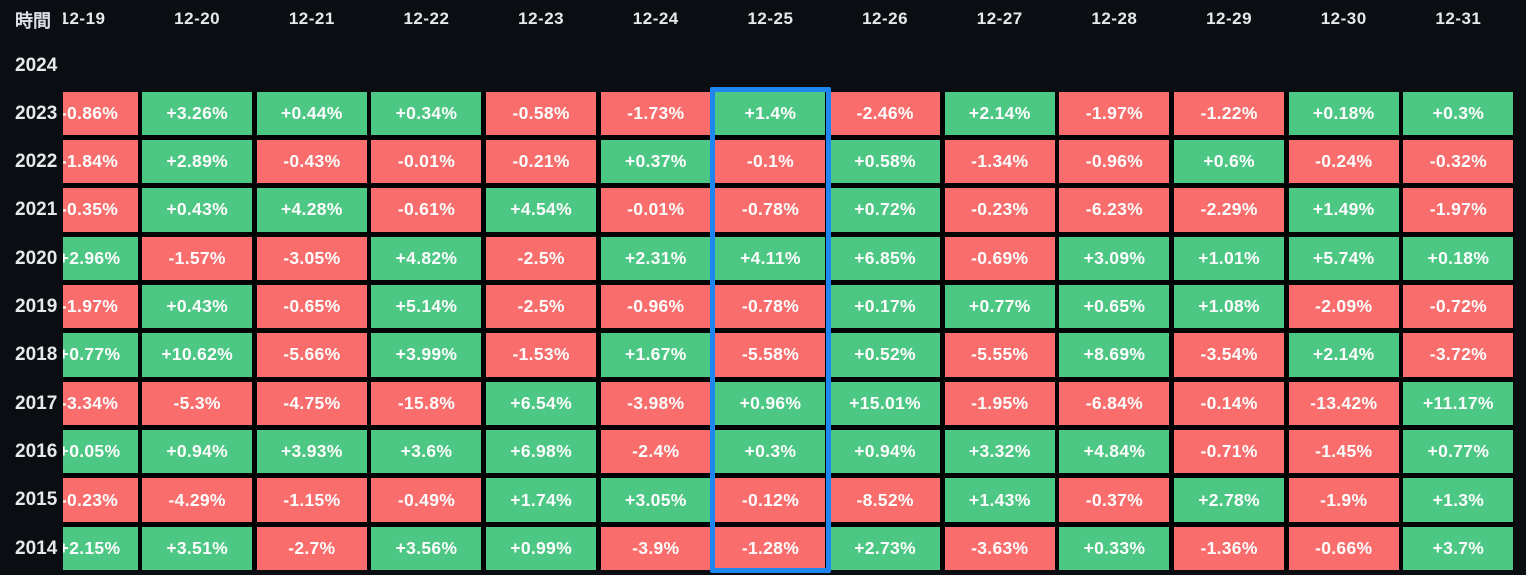 This screenshot has height=575, width=1526. I want to click on heatmap-cell: +2.78%, so click(1229, 500).